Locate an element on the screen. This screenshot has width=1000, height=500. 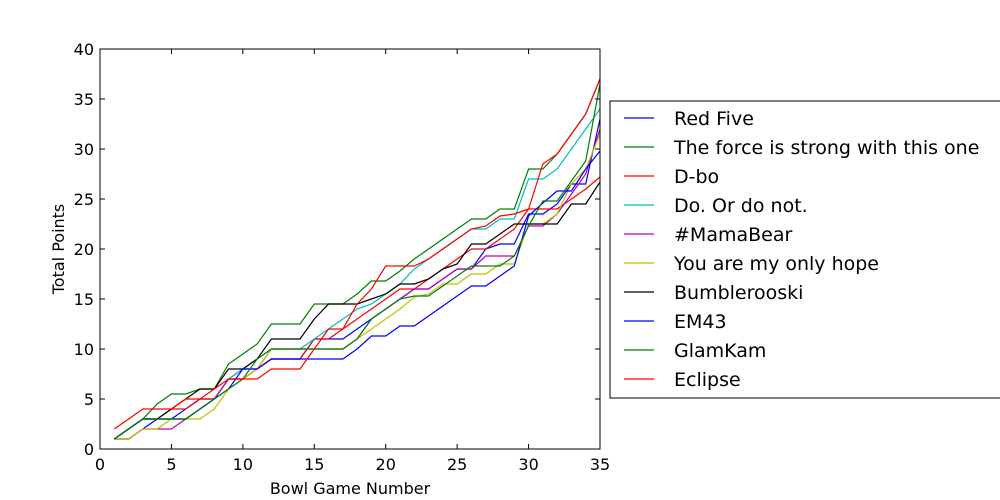
legend-label: Do. Or do not. is located at coordinates (741, 206).